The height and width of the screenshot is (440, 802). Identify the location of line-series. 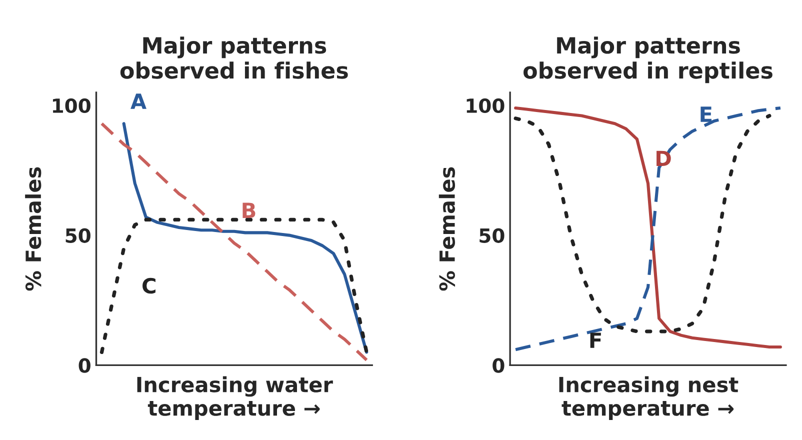
(234, 286).